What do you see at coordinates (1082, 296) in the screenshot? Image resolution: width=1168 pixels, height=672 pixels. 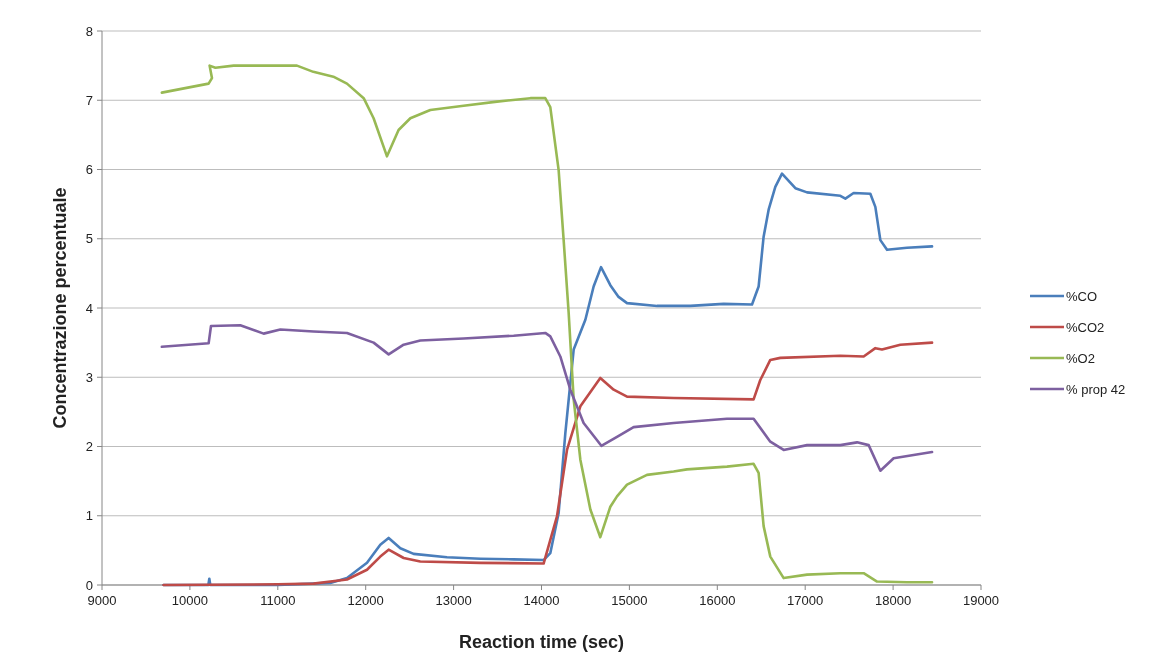 I see `legend-label: %CO` at bounding box center [1082, 296].